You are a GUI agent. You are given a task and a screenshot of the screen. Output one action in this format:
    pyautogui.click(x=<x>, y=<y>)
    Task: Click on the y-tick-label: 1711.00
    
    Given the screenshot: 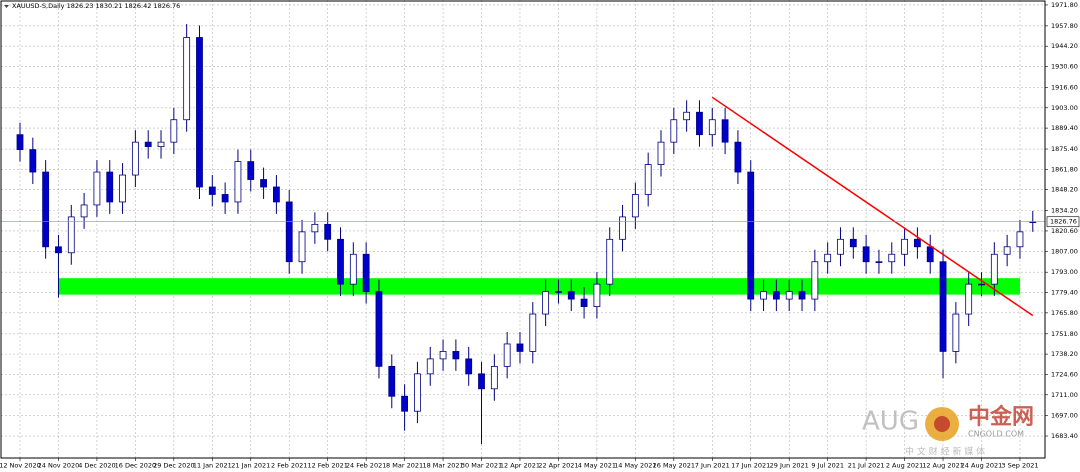 What is the action you would take?
    pyautogui.click(x=1064, y=395)
    